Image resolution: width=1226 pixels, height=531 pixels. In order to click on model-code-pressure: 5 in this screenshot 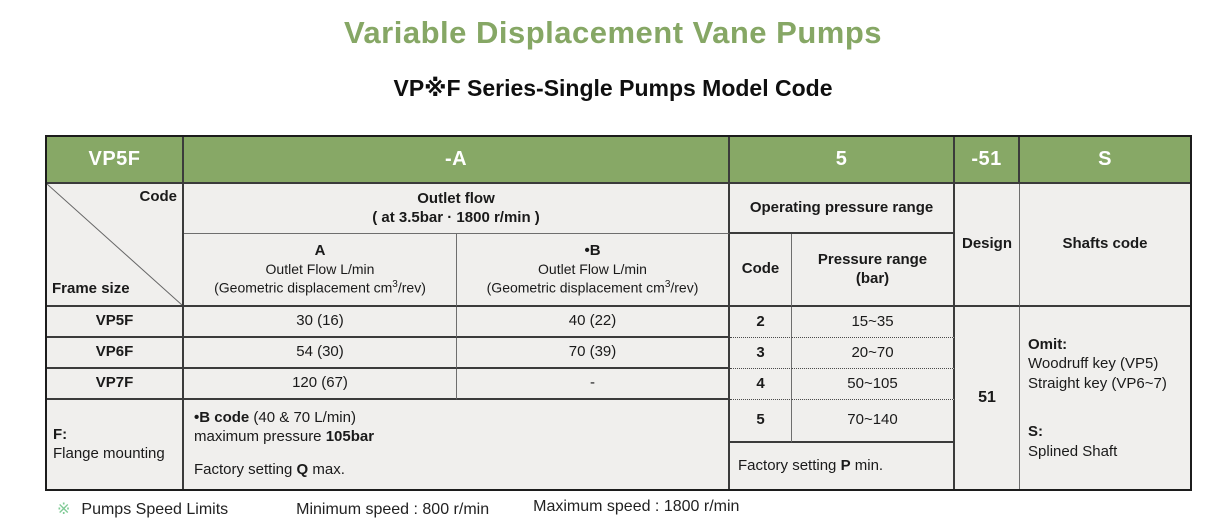, I will do `click(843, 160)`.